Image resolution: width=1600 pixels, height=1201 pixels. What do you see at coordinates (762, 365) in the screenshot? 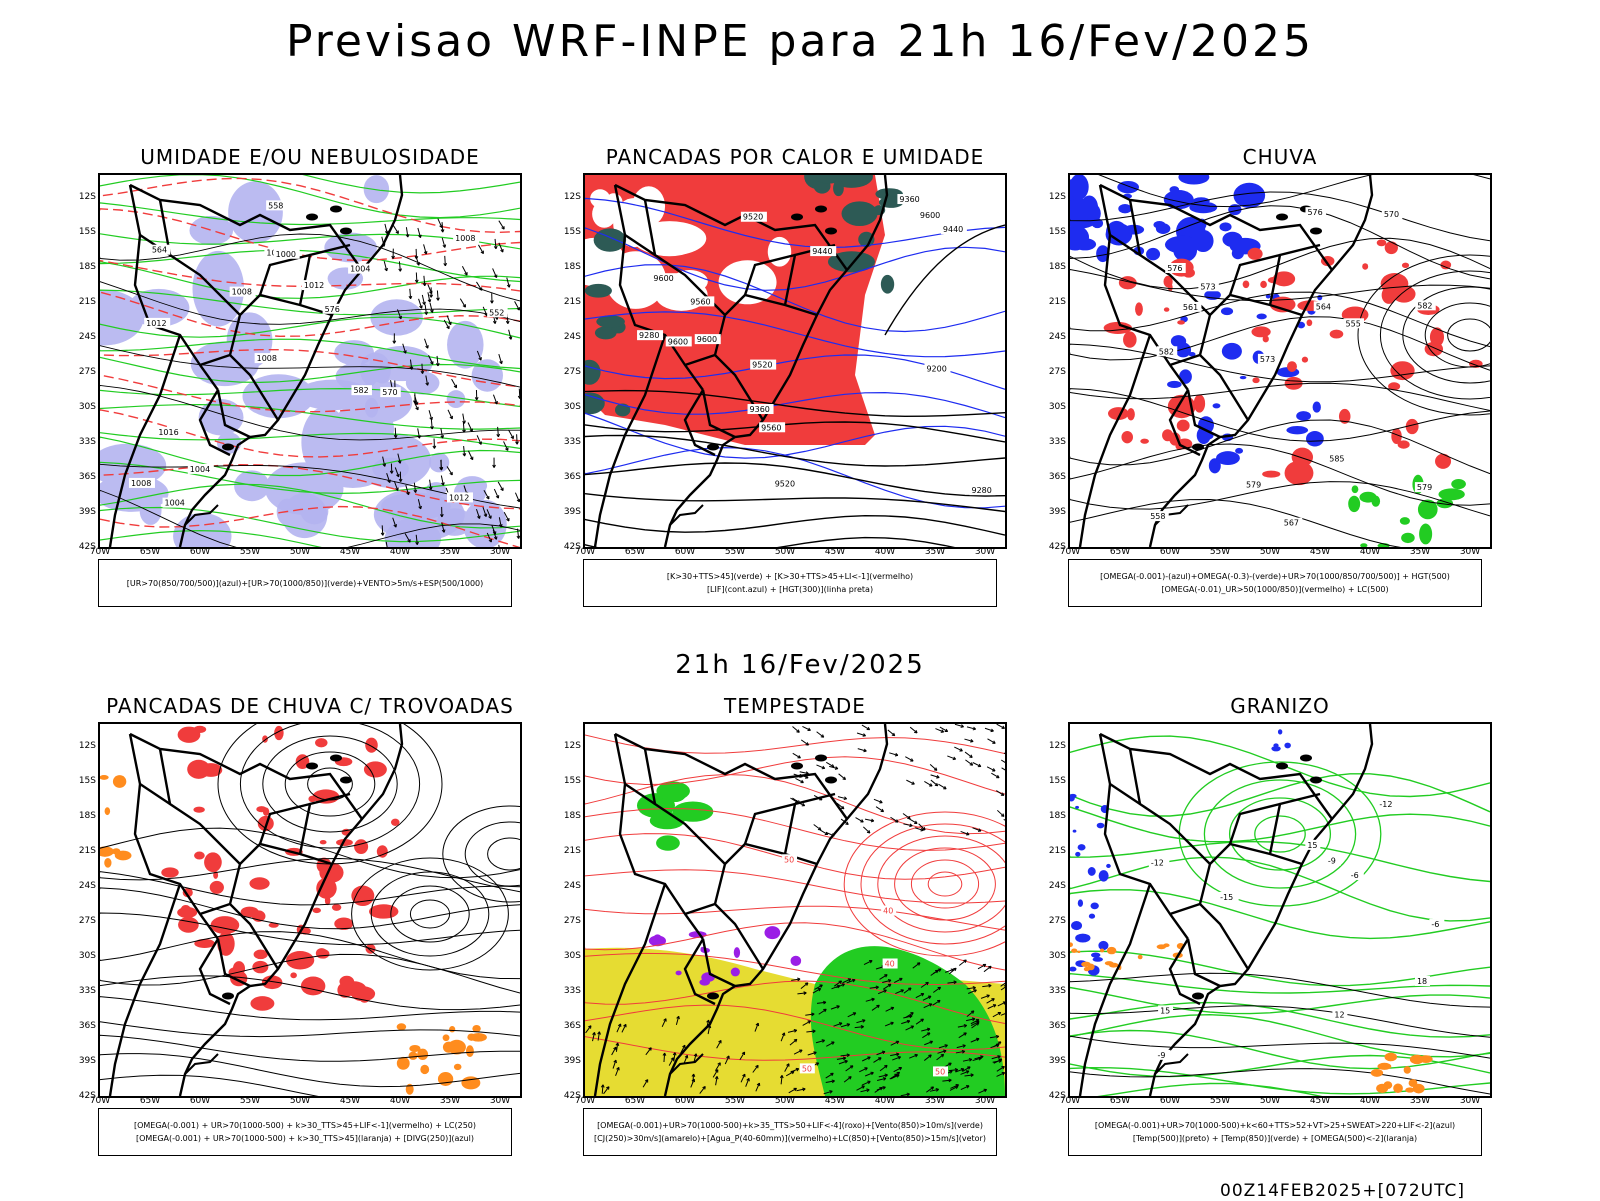
I see `contour-value: 9520` at bounding box center [762, 365].